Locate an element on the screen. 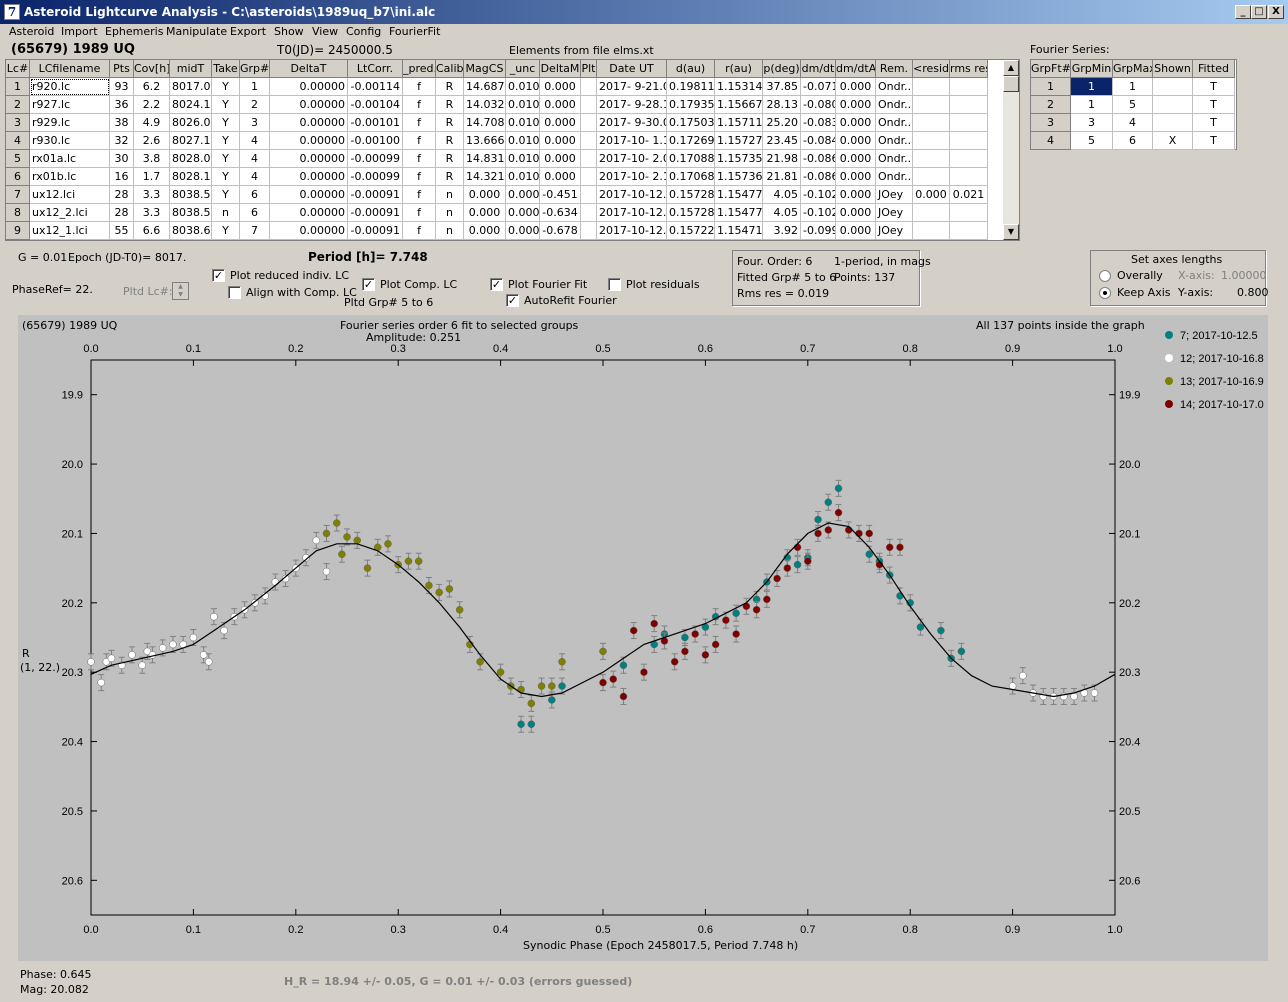 The height and width of the screenshot is (1002, 1288). align-comp-checkbox is located at coordinates (234, 292).